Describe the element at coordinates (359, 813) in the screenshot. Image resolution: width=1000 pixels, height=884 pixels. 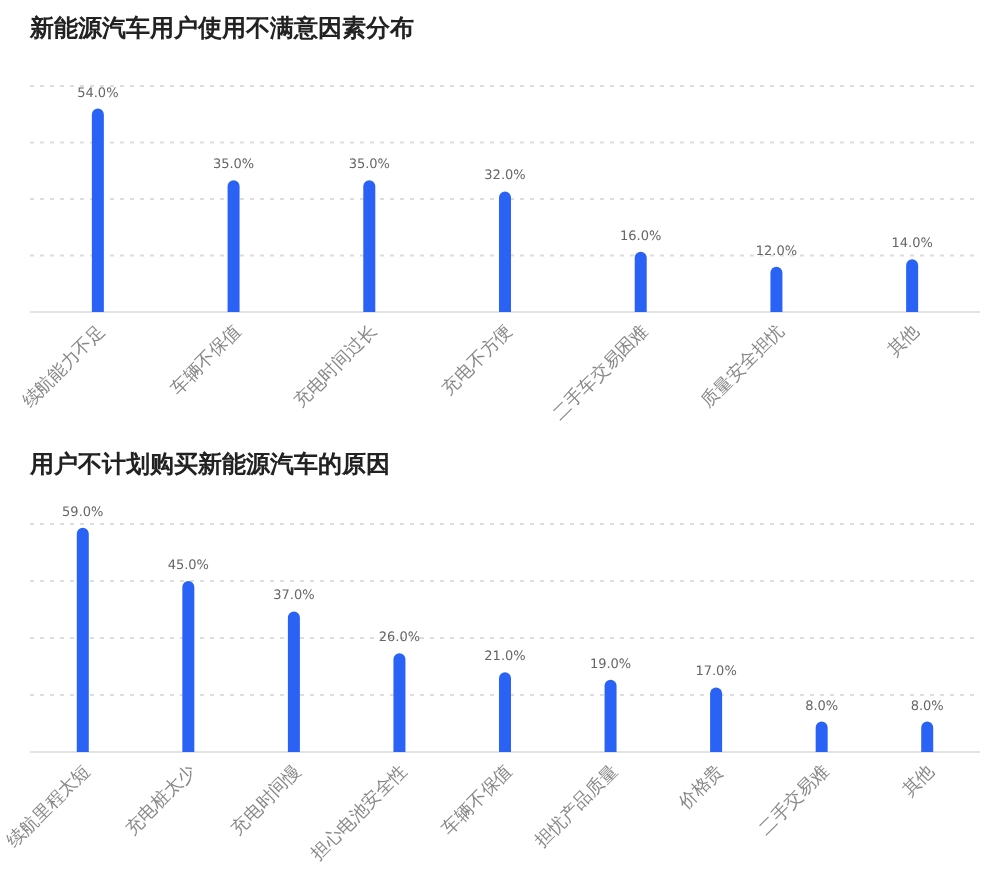
I see `x-tick-label: 担心电池安全性` at that location.